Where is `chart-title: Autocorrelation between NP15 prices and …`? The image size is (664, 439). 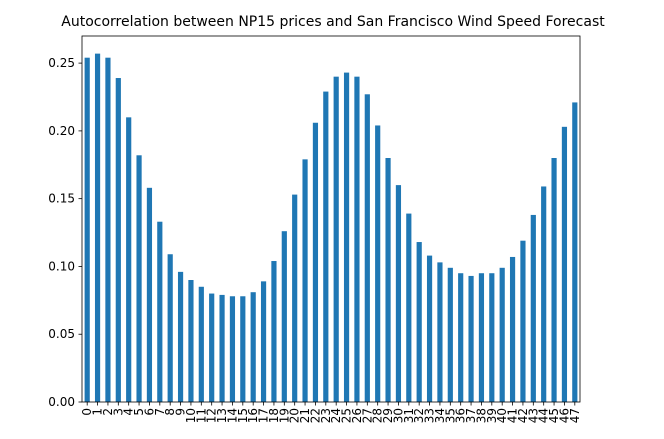
chart-title: Autocorrelation between NP15 prices and … is located at coordinates (333, 22).